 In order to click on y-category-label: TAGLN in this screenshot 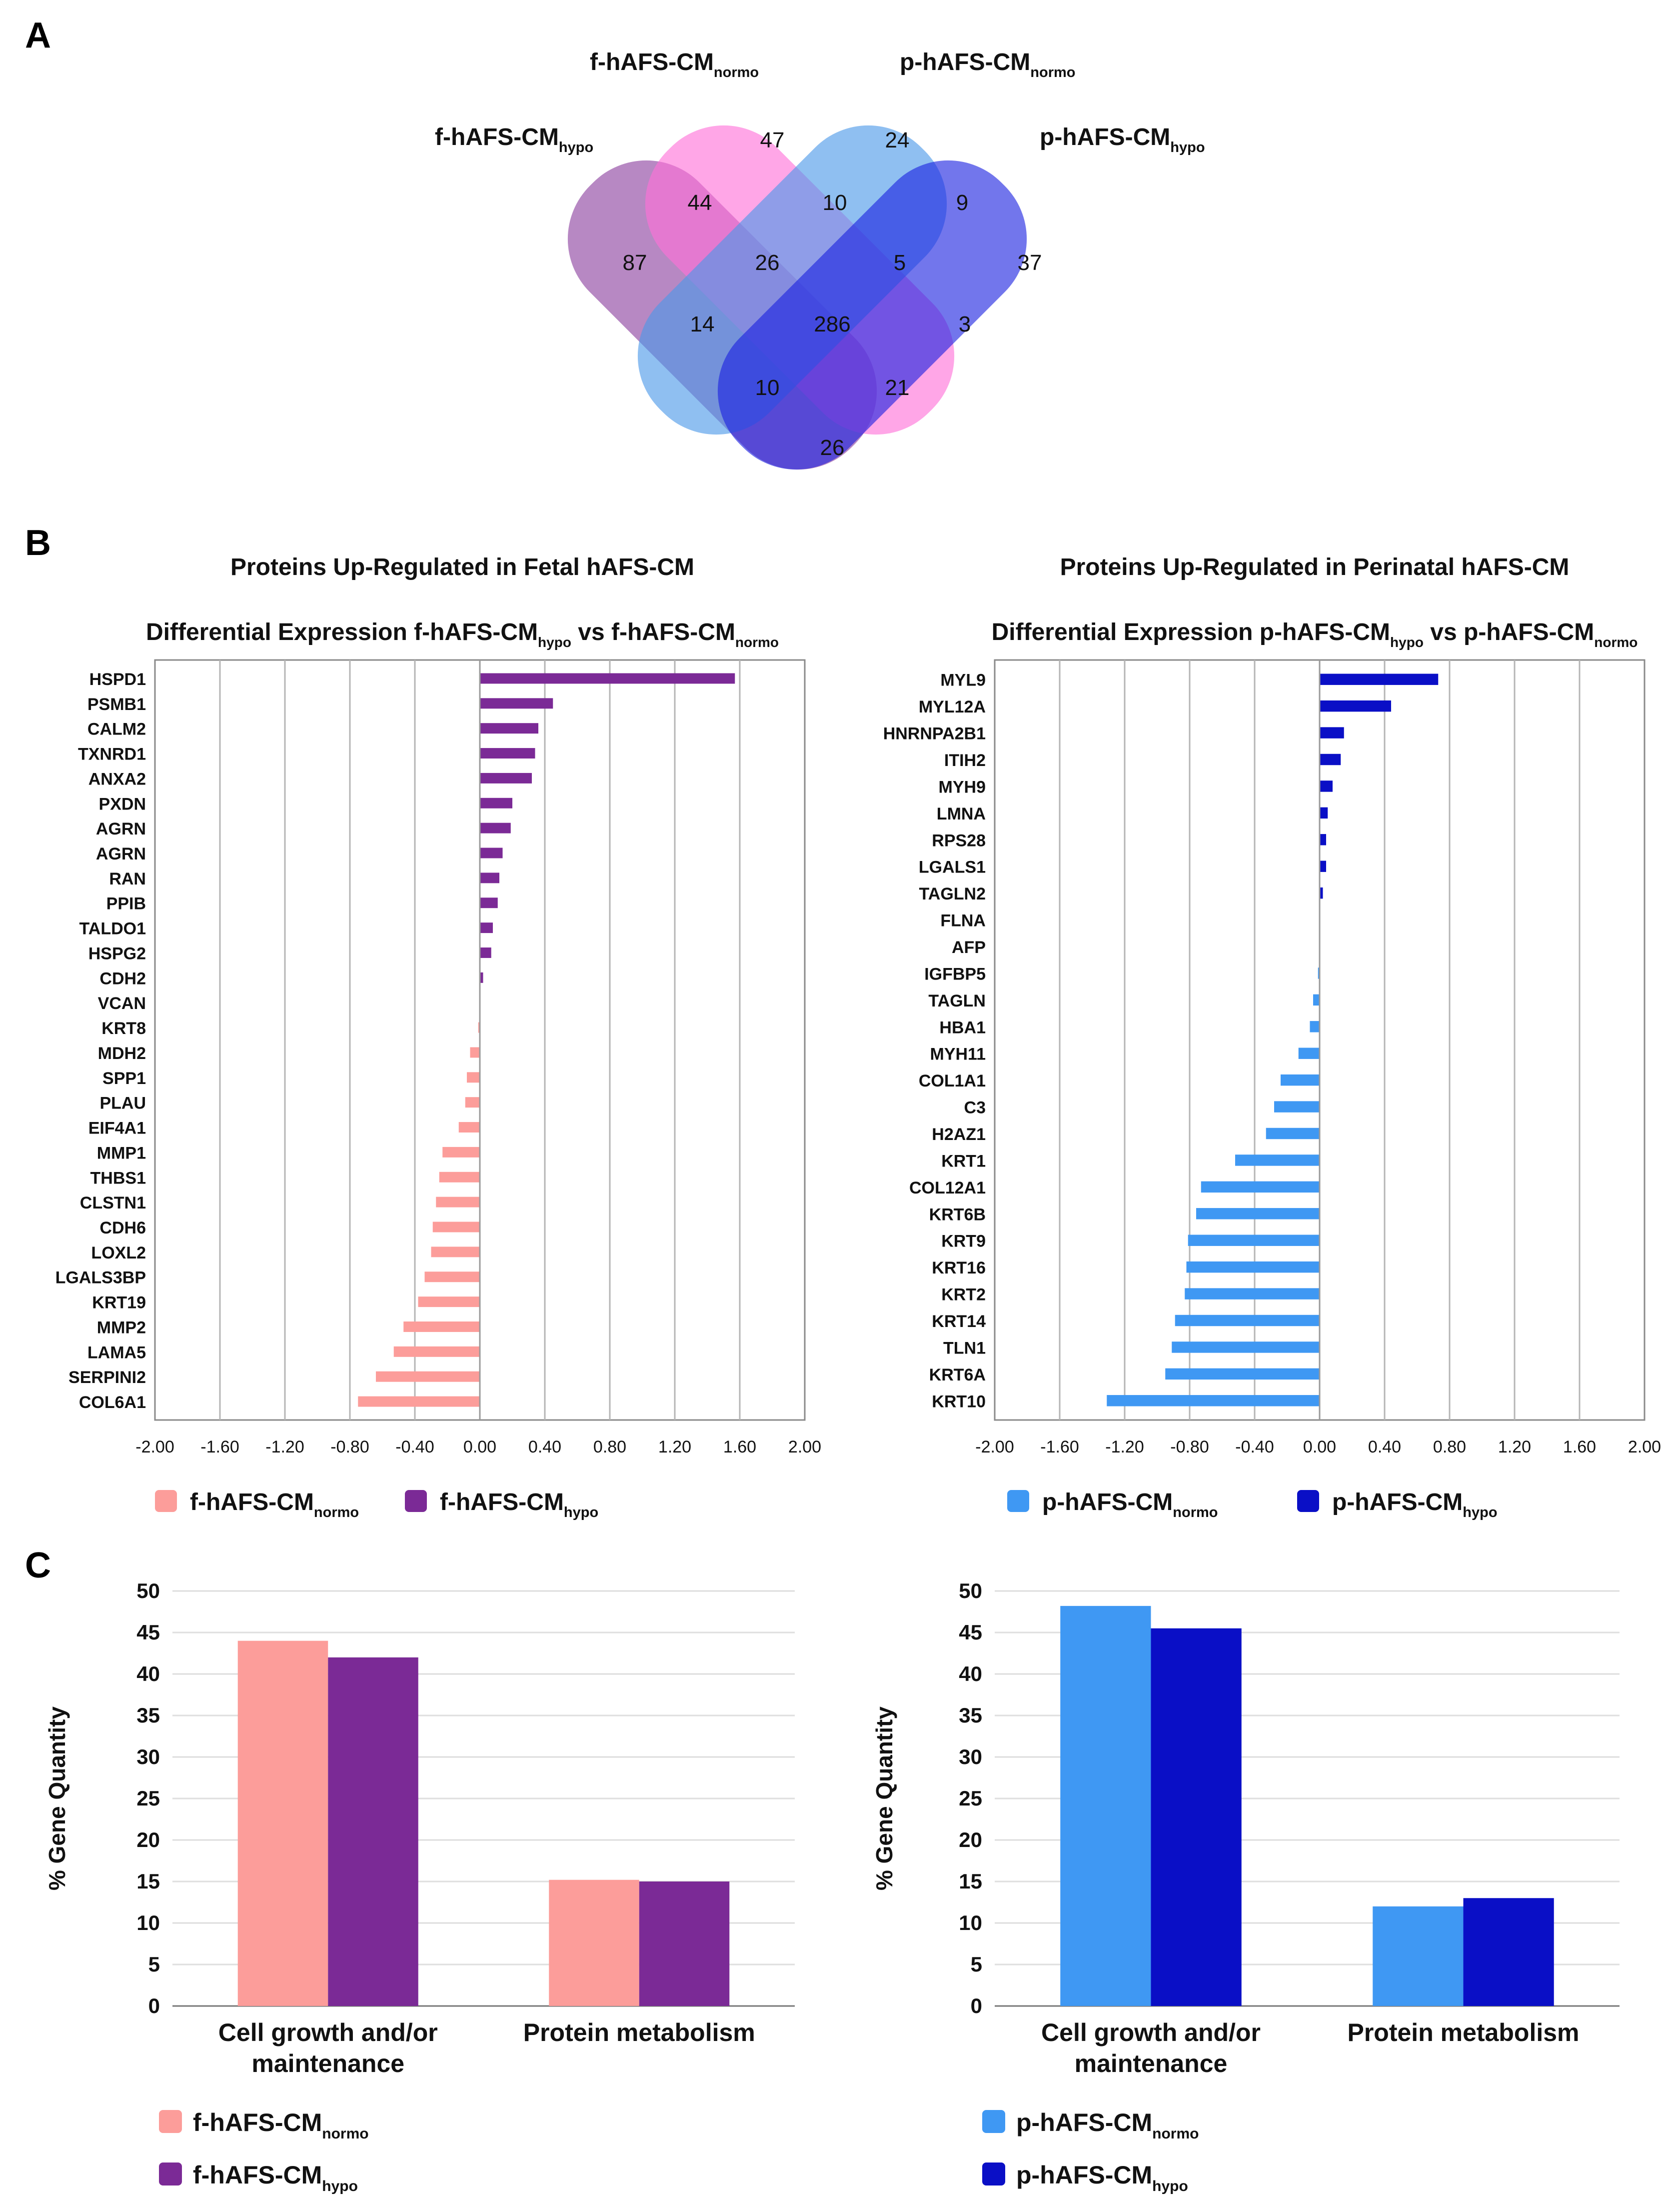, I will do `click(957, 1001)`.